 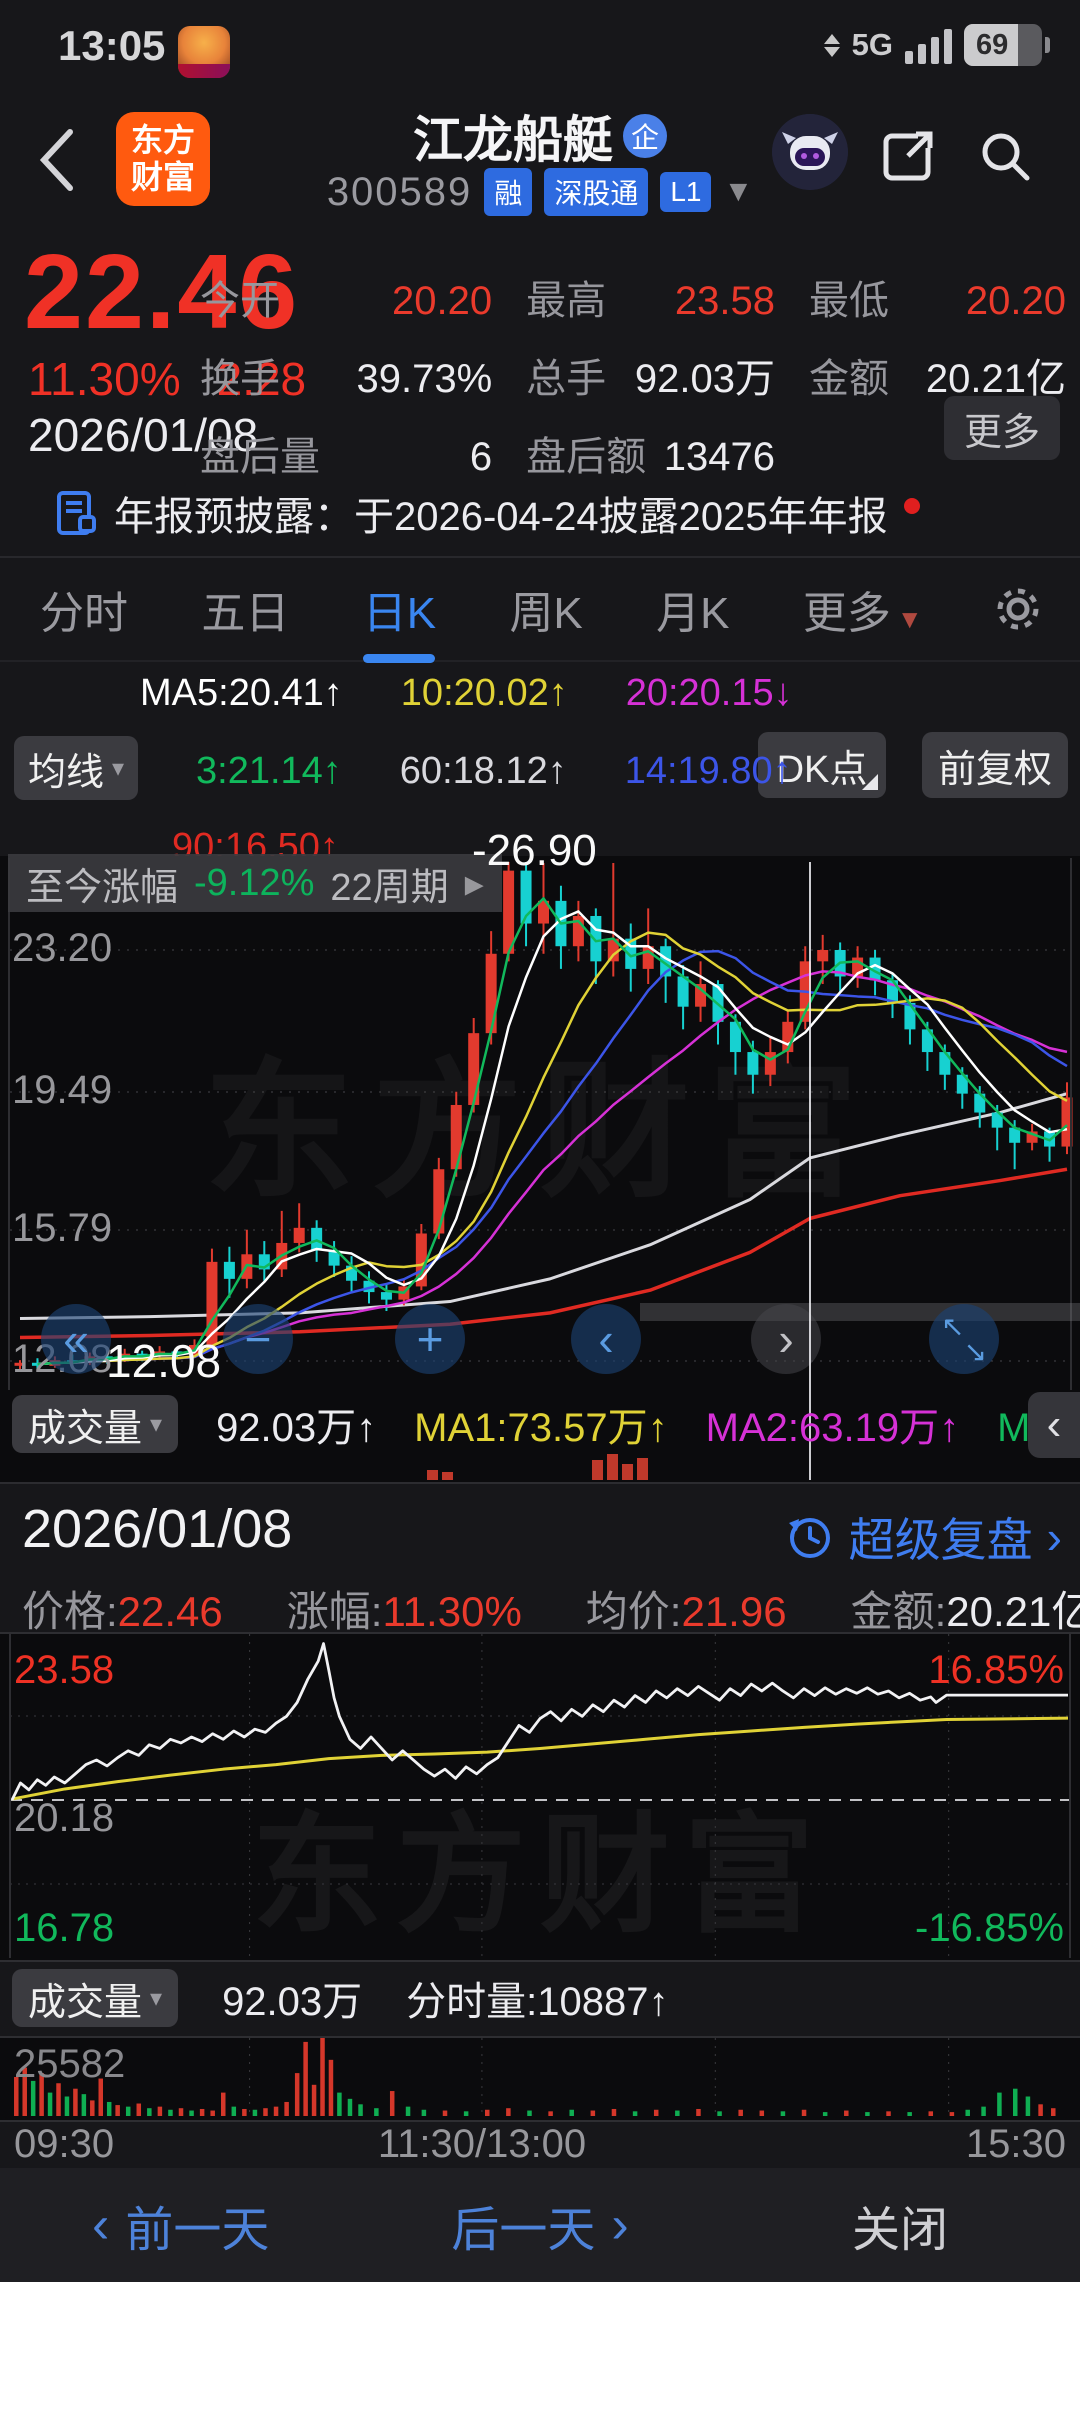 I want to click on prev-button: ‹, so click(x=606, y=1339).